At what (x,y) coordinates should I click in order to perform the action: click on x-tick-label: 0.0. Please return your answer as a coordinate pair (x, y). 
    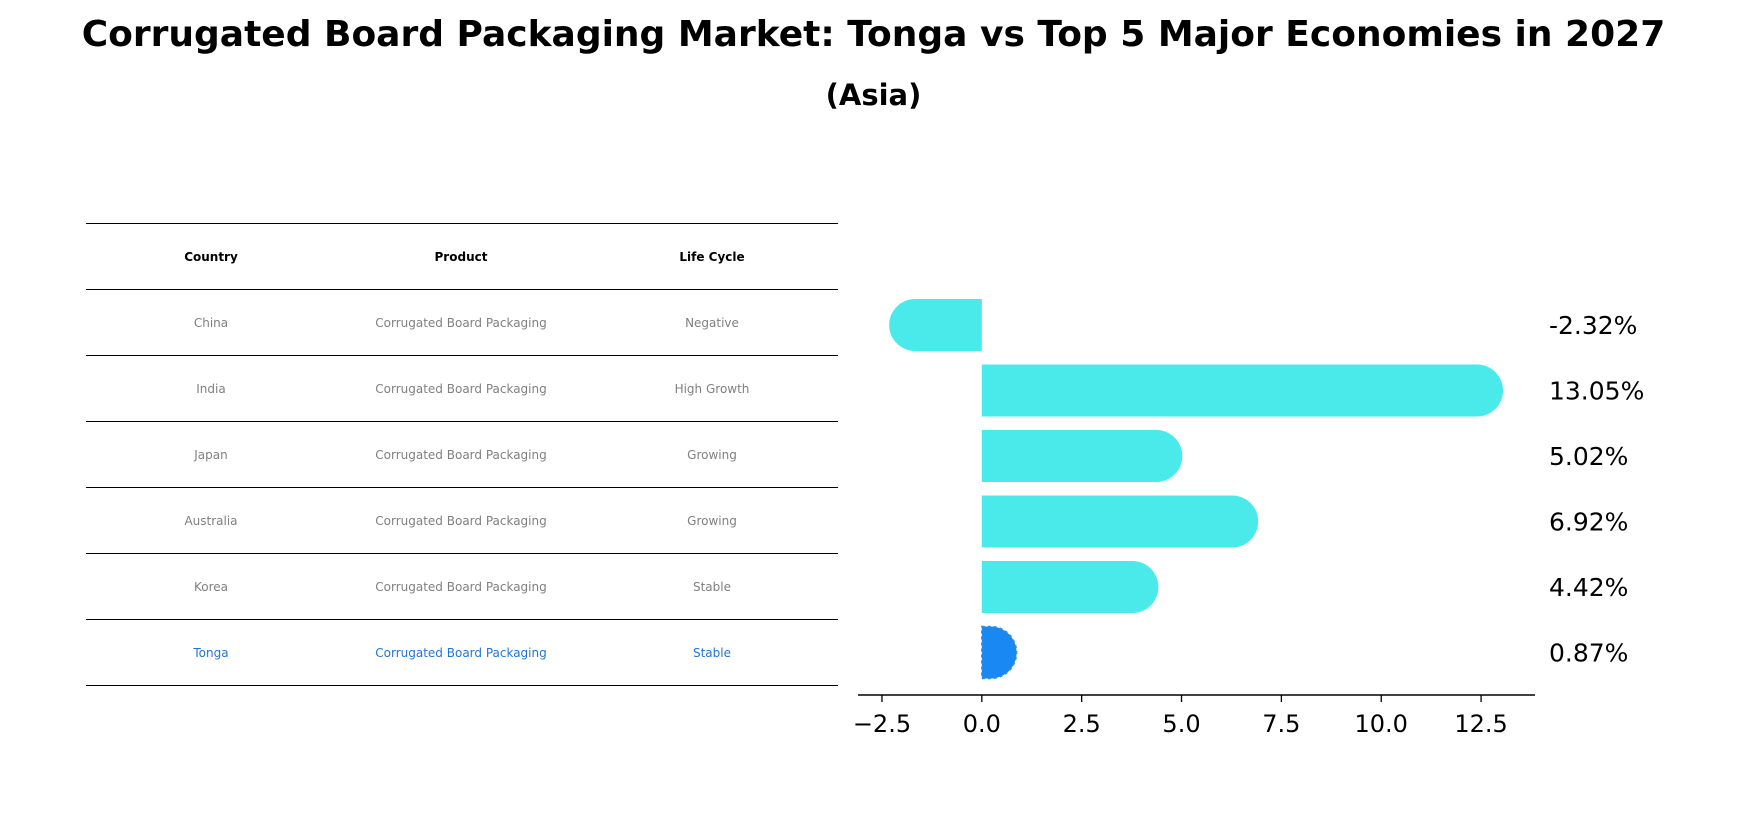
    Looking at the image, I should click on (982, 724).